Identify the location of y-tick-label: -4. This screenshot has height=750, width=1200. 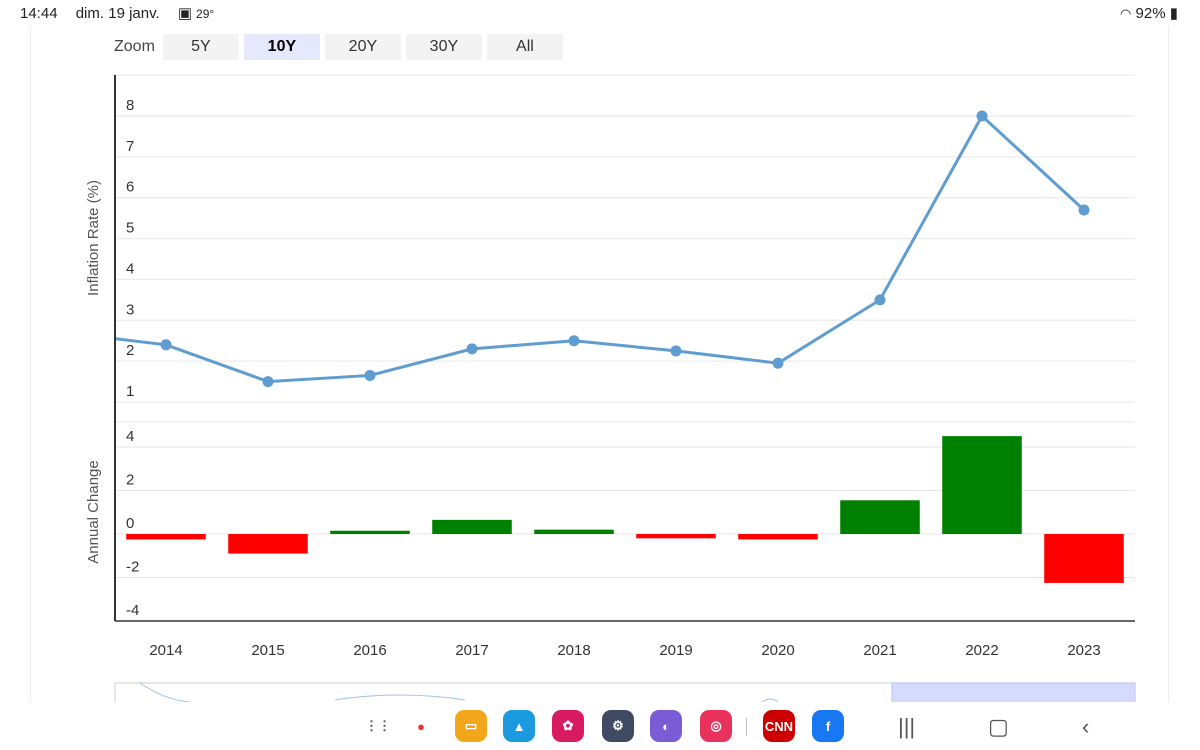
(132, 610).